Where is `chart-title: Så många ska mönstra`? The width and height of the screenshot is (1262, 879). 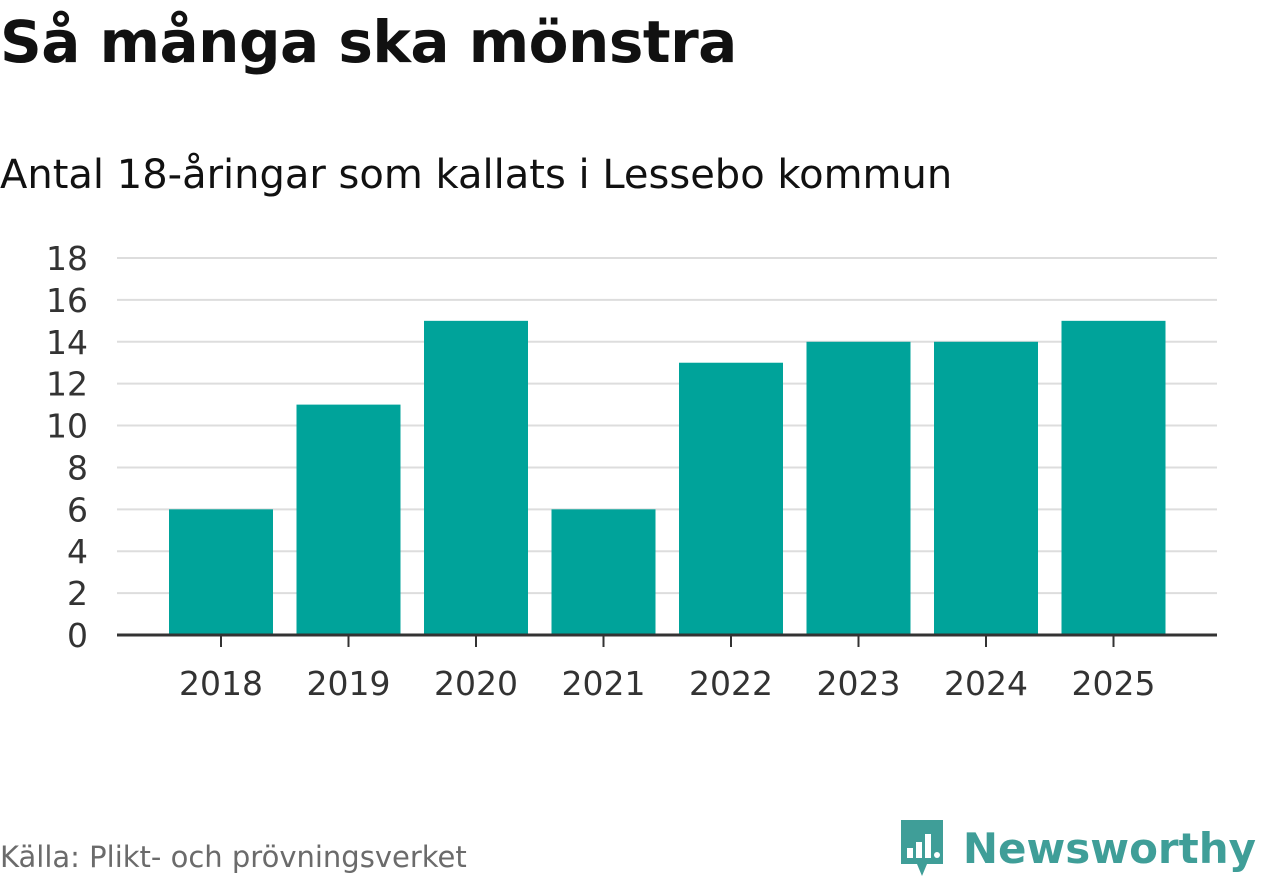 chart-title: Så många ska mönstra is located at coordinates (368, 42).